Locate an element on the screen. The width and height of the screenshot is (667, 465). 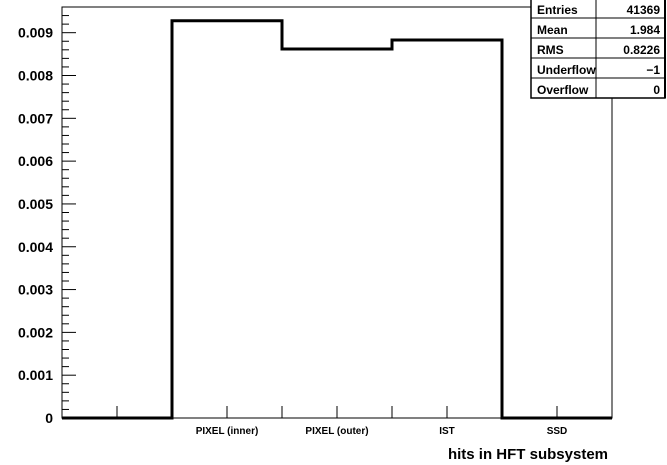
y-tick-label: 0 is located at coordinates (49, 418).